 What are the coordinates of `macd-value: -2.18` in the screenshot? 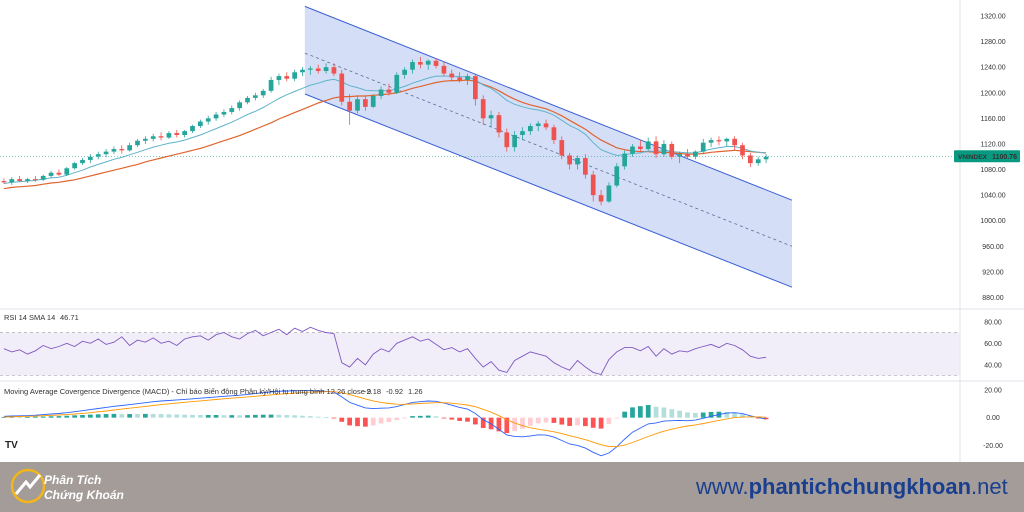 It's located at (372, 391).